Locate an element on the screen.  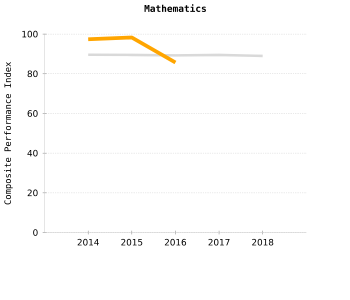
y-tick-label: 40 is located at coordinates (32, 153).